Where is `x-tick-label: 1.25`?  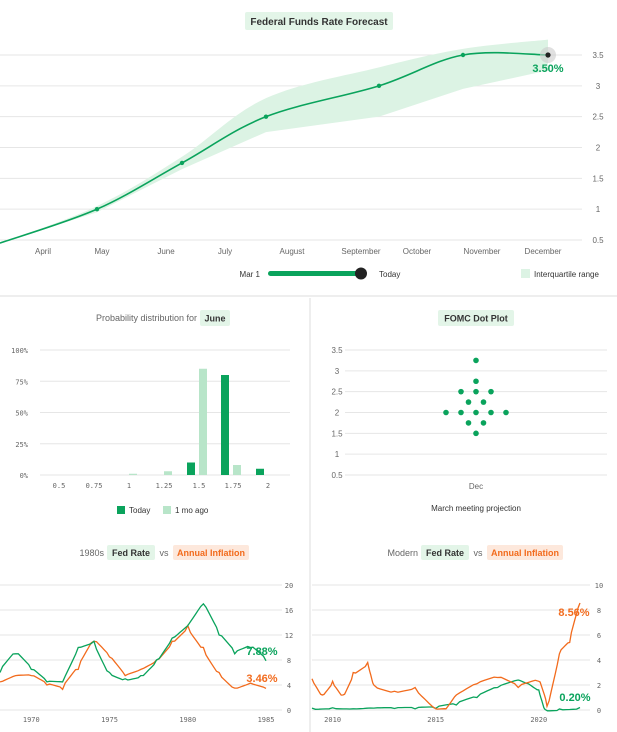
x-tick-label: 1.25 is located at coordinates (164, 486).